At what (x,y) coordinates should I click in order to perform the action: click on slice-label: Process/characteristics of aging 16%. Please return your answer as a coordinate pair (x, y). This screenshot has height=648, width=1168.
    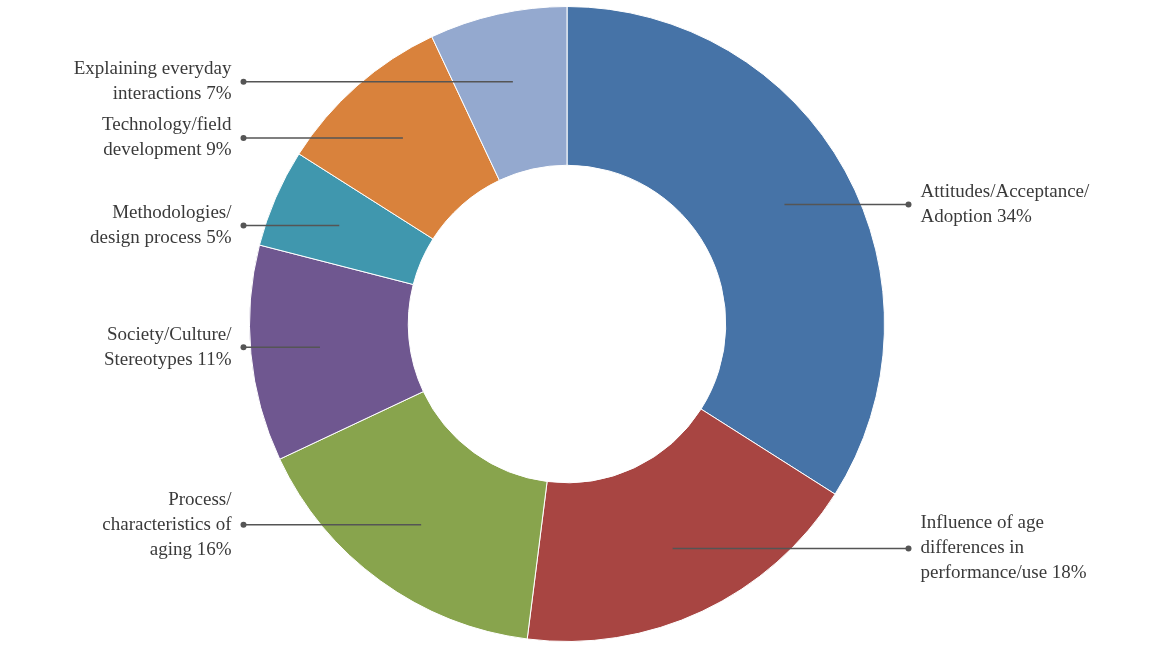
    Looking at the image, I should click on (167, 523).